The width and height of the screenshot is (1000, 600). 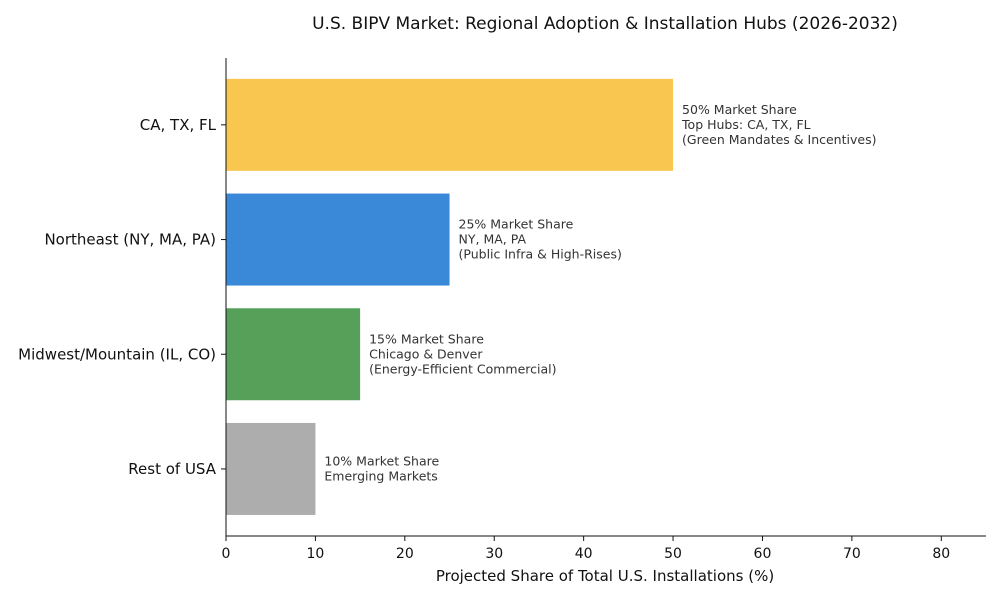 I want to click on bar-annotation-0-2: (Green Mandates & Incentives), so click(x=779, y=139).